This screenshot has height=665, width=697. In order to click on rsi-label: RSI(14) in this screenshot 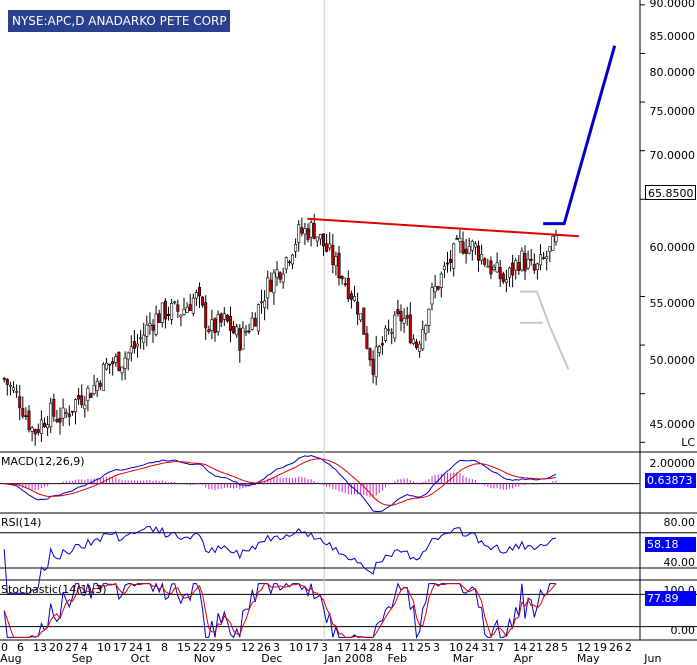, I will do `click(21, 522)`.